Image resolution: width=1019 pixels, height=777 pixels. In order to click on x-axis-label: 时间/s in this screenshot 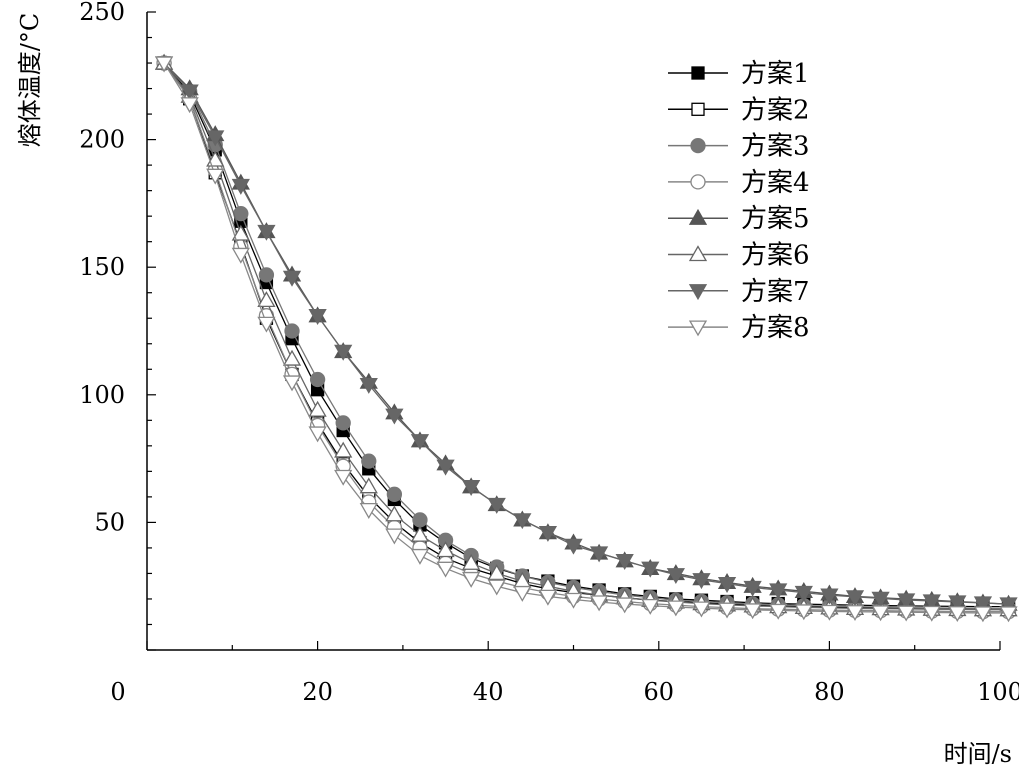, I will do `click(978, 754)`.